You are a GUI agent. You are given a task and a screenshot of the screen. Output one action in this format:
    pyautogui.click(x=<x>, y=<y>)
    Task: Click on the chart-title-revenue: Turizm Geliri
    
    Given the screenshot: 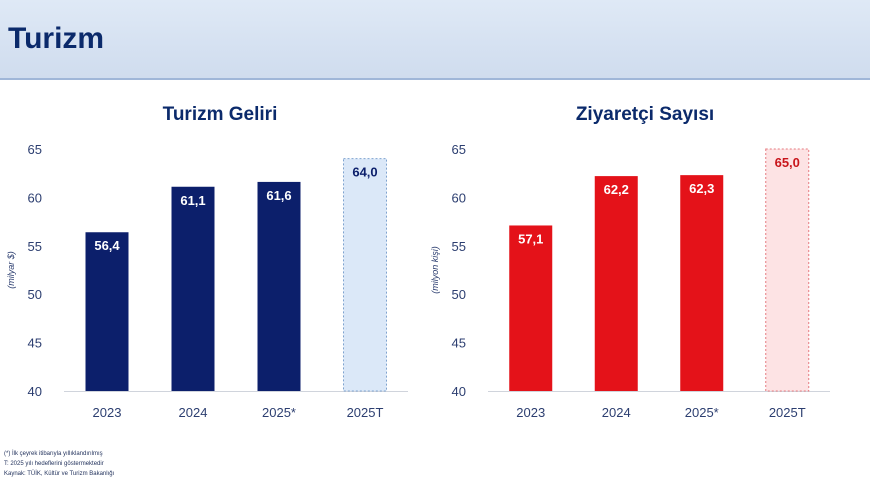 What is the action you would take?
    pyautogui.click(x=220, y=114)
    